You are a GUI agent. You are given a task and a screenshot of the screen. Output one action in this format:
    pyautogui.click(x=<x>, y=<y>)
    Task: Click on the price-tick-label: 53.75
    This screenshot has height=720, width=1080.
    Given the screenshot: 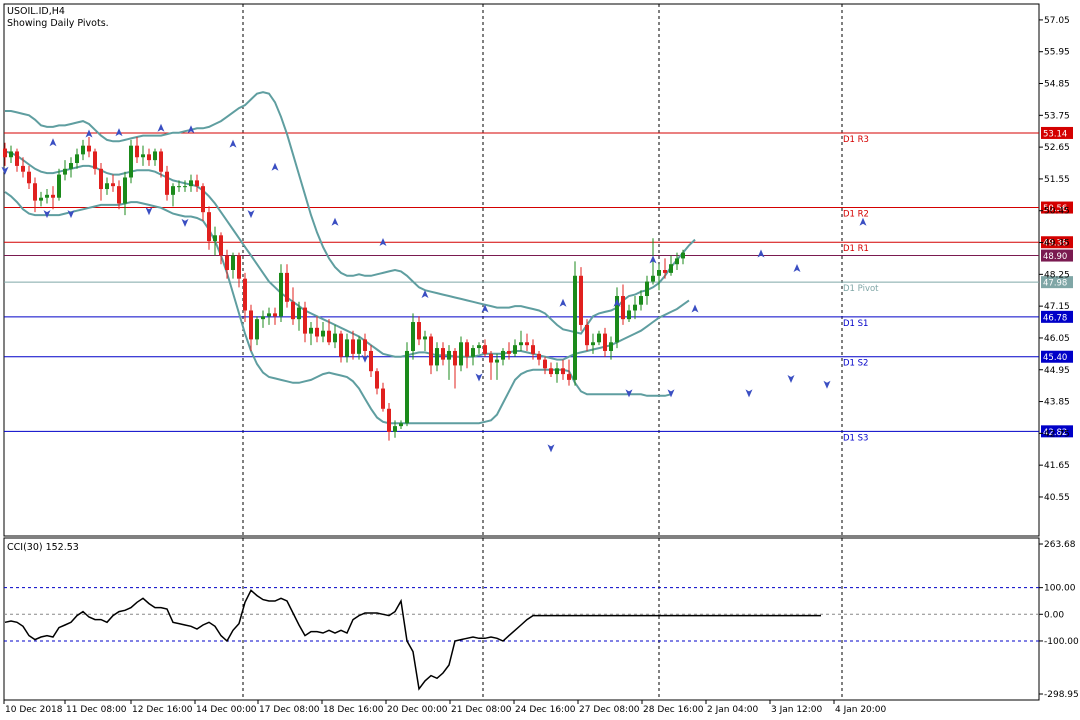 What is the action you would take?
    pyautogui.click(x=1057, y=116)
    